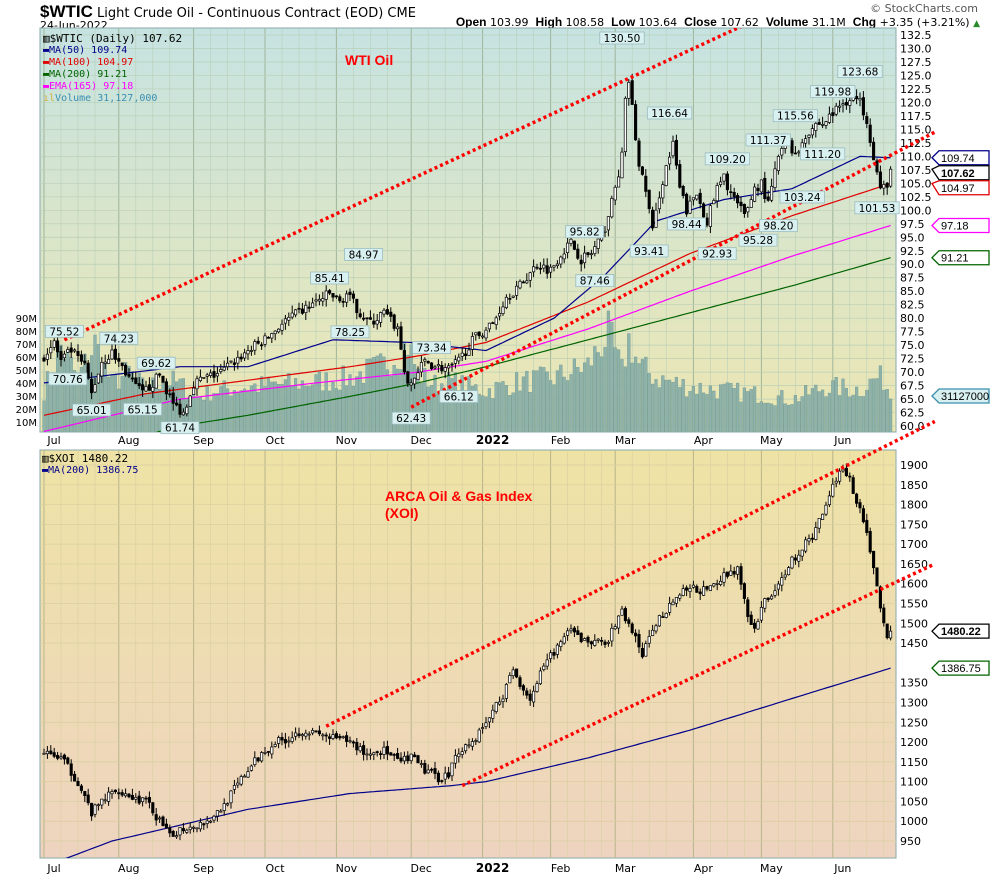 This screenshot has width=990, height=876. I want to click on price-label-text: 75.52, so click(64, 332).